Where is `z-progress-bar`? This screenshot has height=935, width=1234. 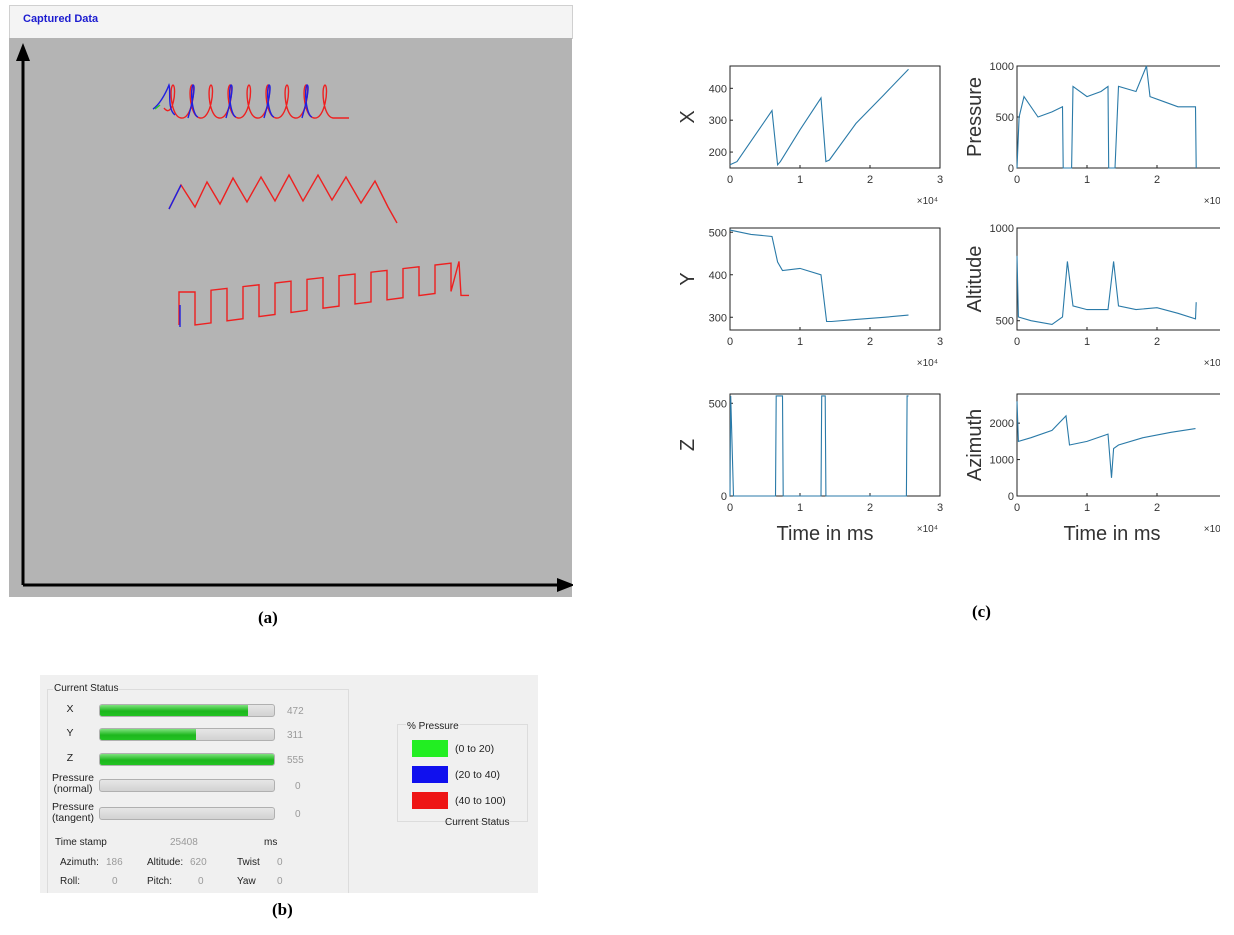
z-progress-bar is located at coordinates (187, 759).